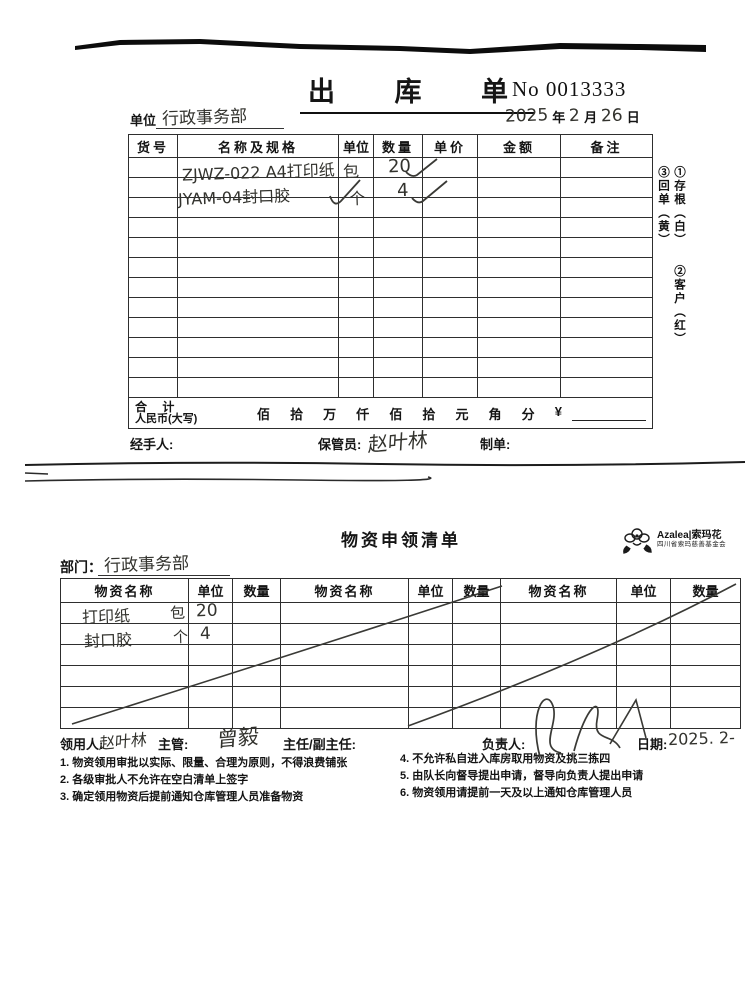  I want to click on req-item1-qty-handwritten: 20, so click(206, 611).